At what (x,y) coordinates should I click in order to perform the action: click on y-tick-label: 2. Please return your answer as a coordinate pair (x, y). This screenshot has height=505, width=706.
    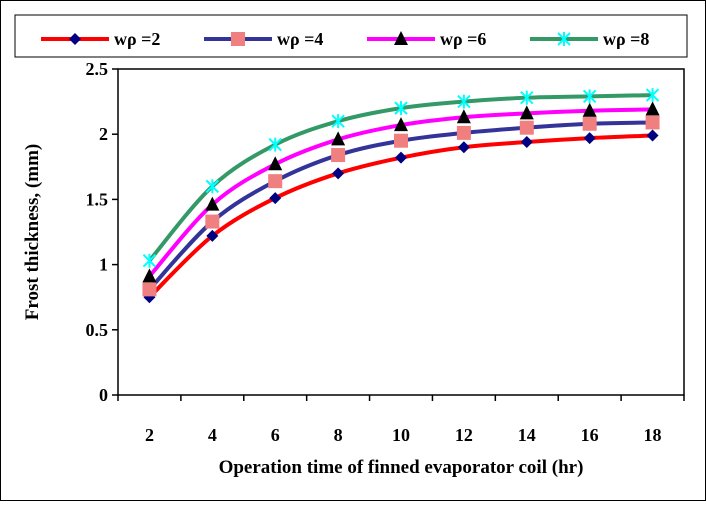
    Looking at the image, I should click on (103, 134).